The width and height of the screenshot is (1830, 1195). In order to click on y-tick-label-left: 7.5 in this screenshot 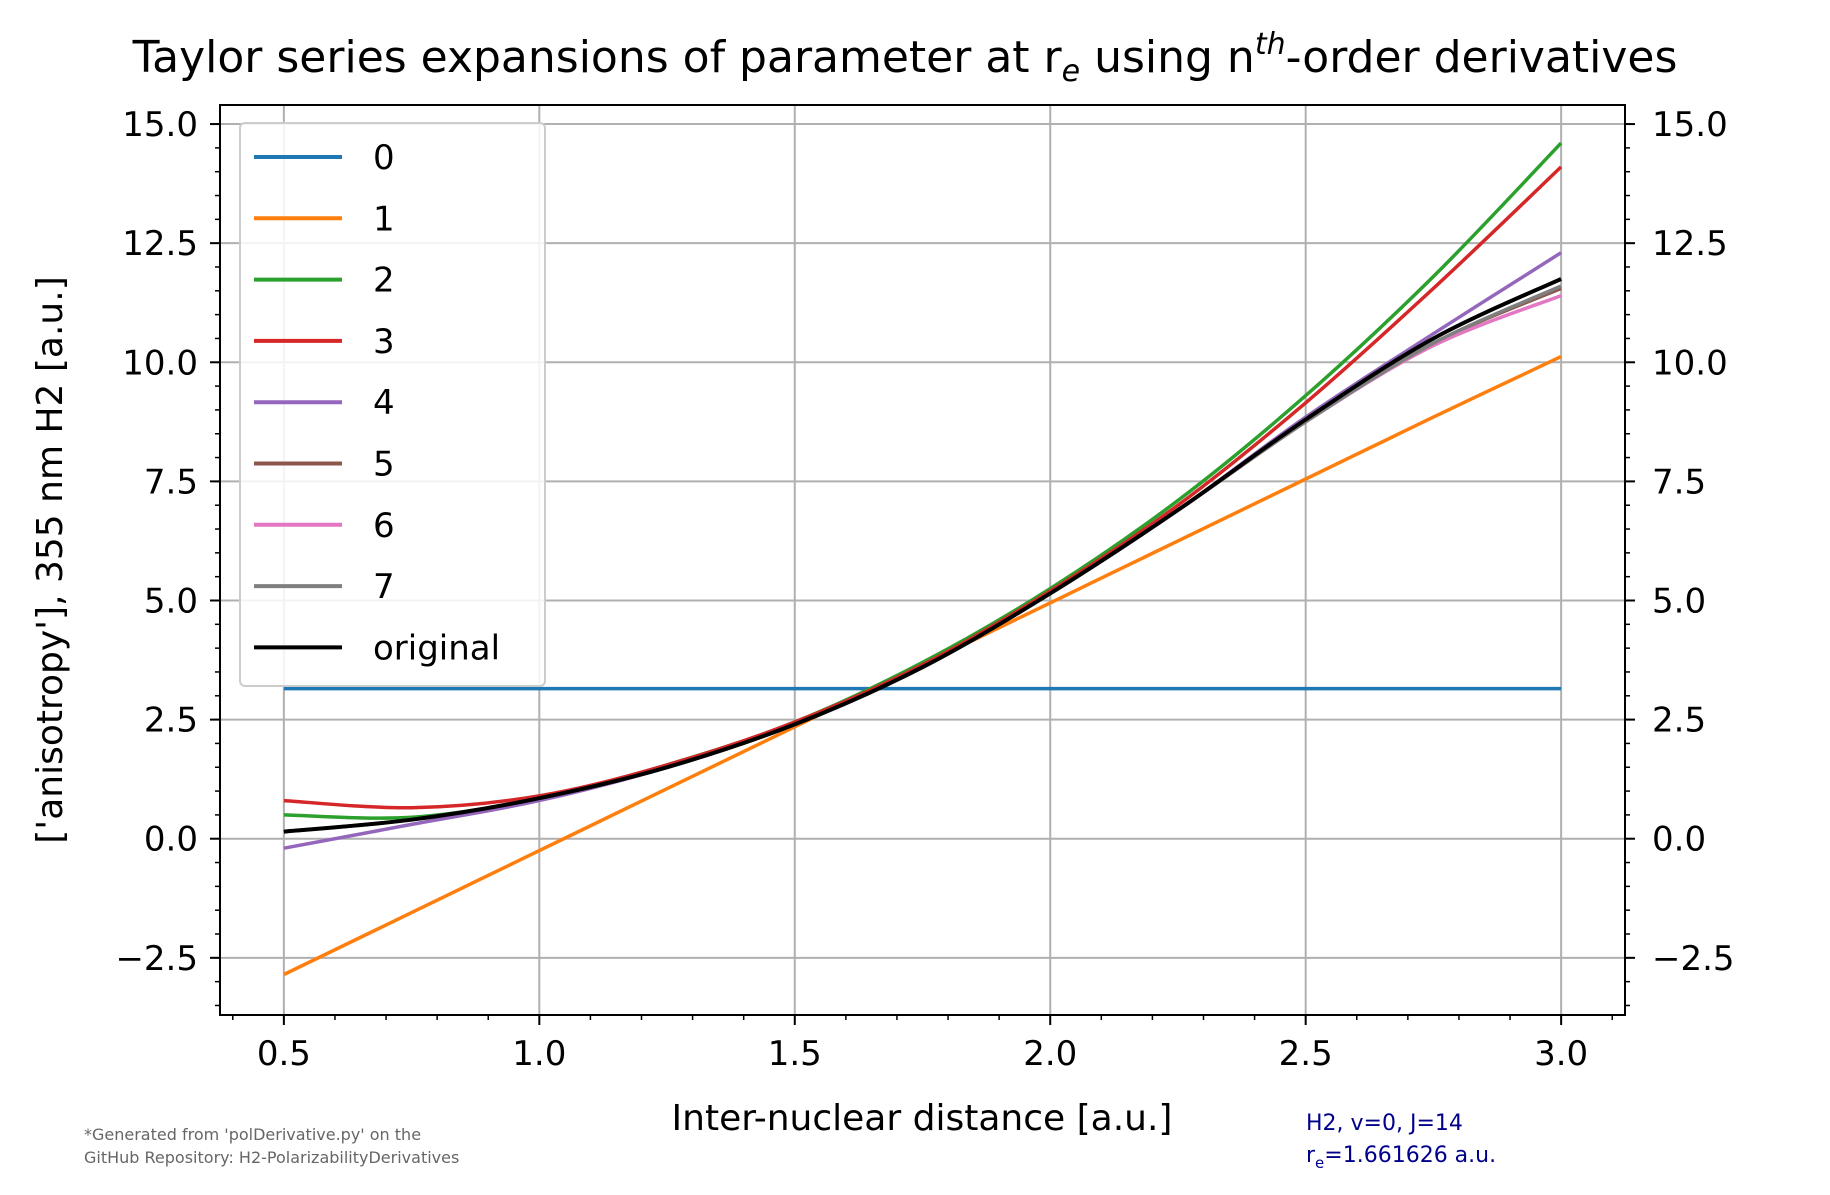, I will do `click(171, 482)`.